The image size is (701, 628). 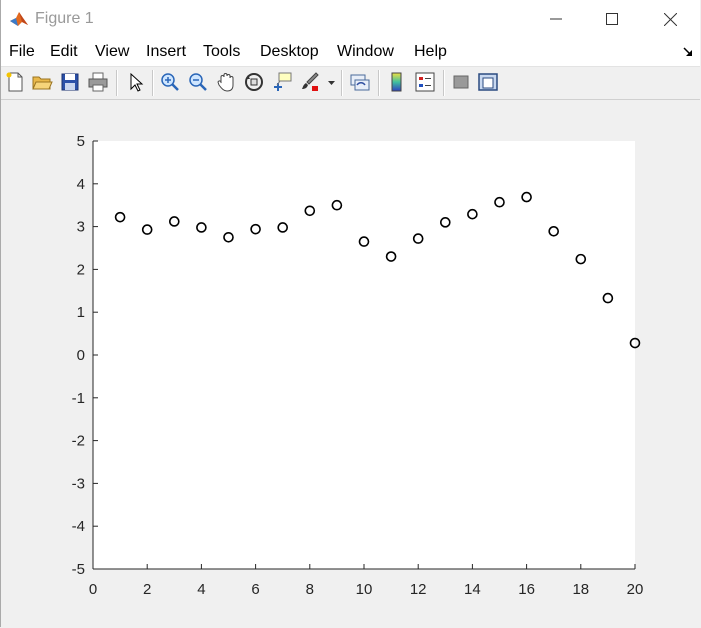 What do you see at coordinates (93, 589) in the screenshot?
I see `x-tick-label: 0` at bounding box center [93, 589].